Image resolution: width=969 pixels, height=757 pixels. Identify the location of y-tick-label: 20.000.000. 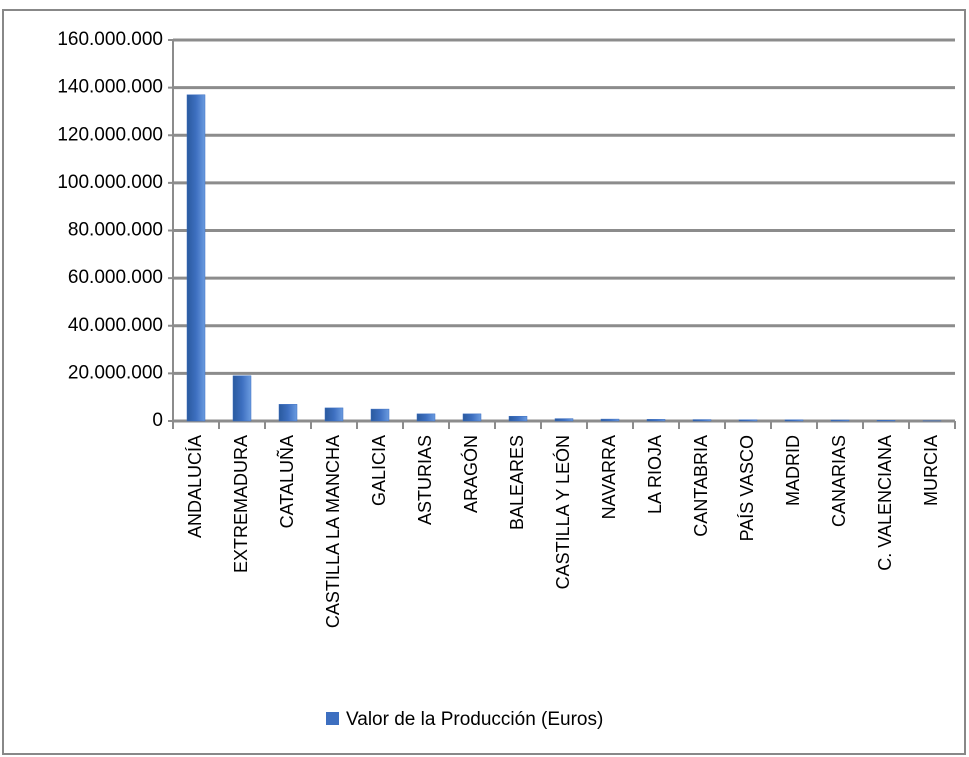
(115, 372).